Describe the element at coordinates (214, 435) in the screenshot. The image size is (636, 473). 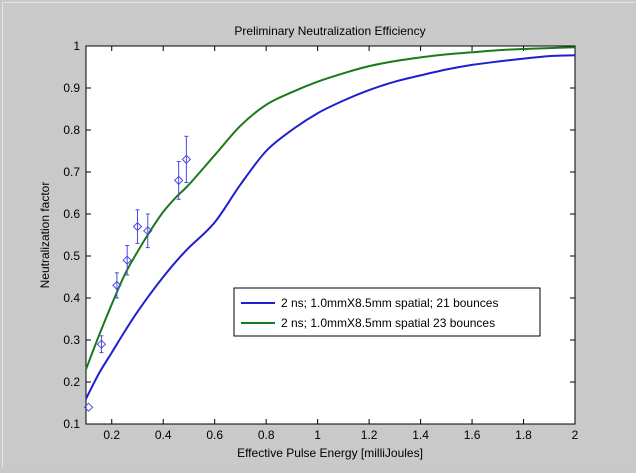
I see `x-tick-label: 0.6` at that location.